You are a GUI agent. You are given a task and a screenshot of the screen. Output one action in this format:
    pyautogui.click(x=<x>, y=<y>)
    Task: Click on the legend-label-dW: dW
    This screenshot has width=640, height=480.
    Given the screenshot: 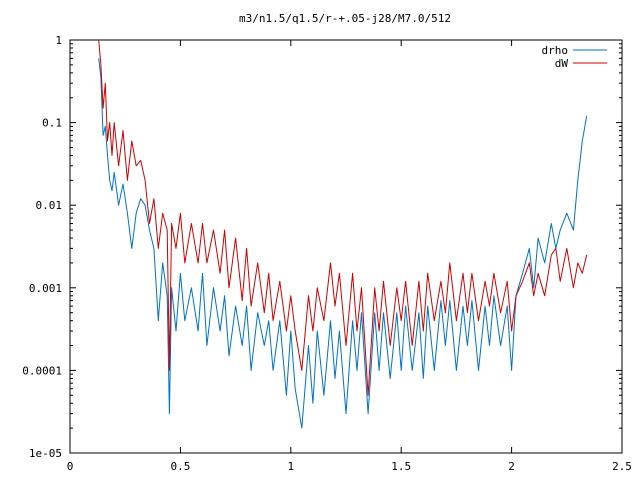 What is the action you would take?
    pyautogui.click(x=562, y=63)
    